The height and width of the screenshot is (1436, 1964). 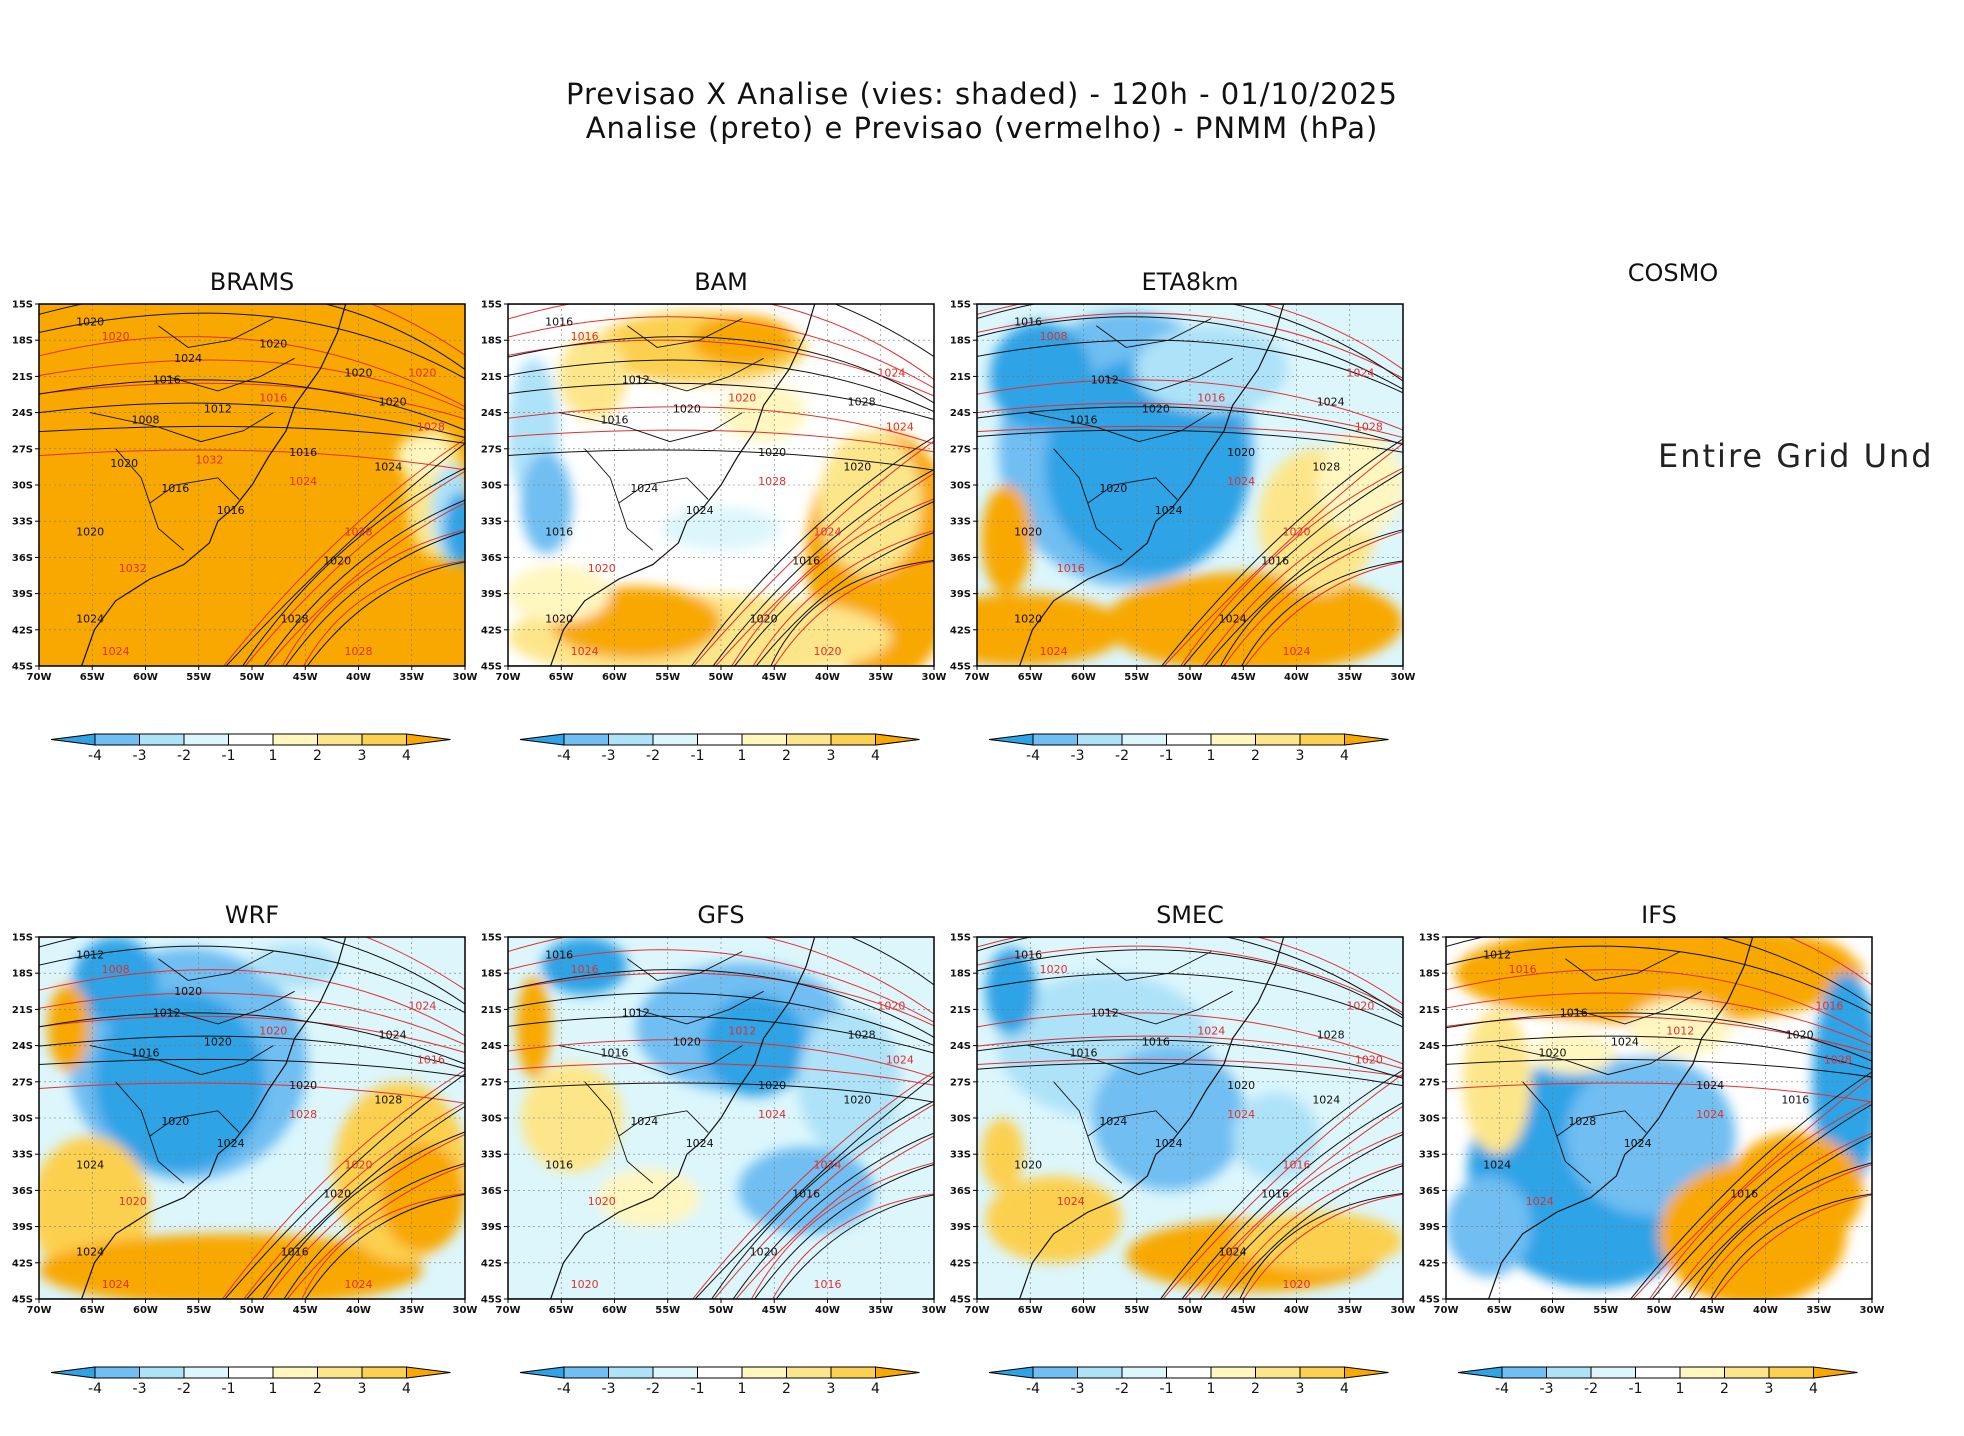 What do you see at coordinates (1659, 915) in the screenshot?
I see `panel-title-ifs: IFS` at bounding box center [1659, 915].